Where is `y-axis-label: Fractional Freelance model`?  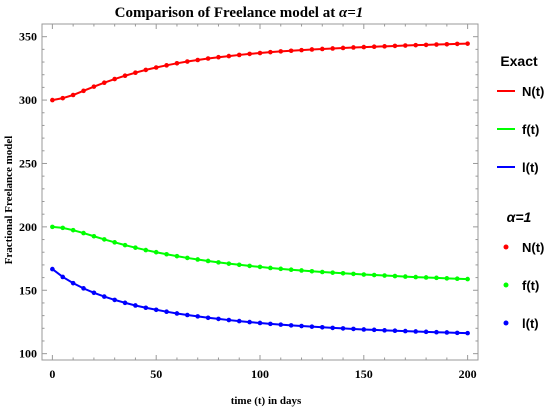 y-axis-label: Fractional Freelance model is located at coordinates (9, 200).